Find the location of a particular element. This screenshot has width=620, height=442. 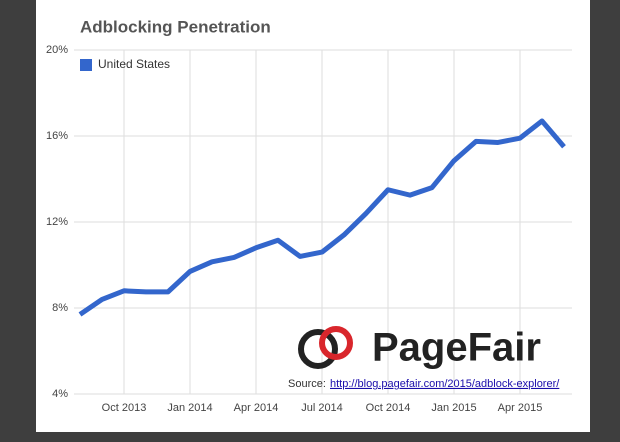

logo-icon is located at coordinates (325, 347).